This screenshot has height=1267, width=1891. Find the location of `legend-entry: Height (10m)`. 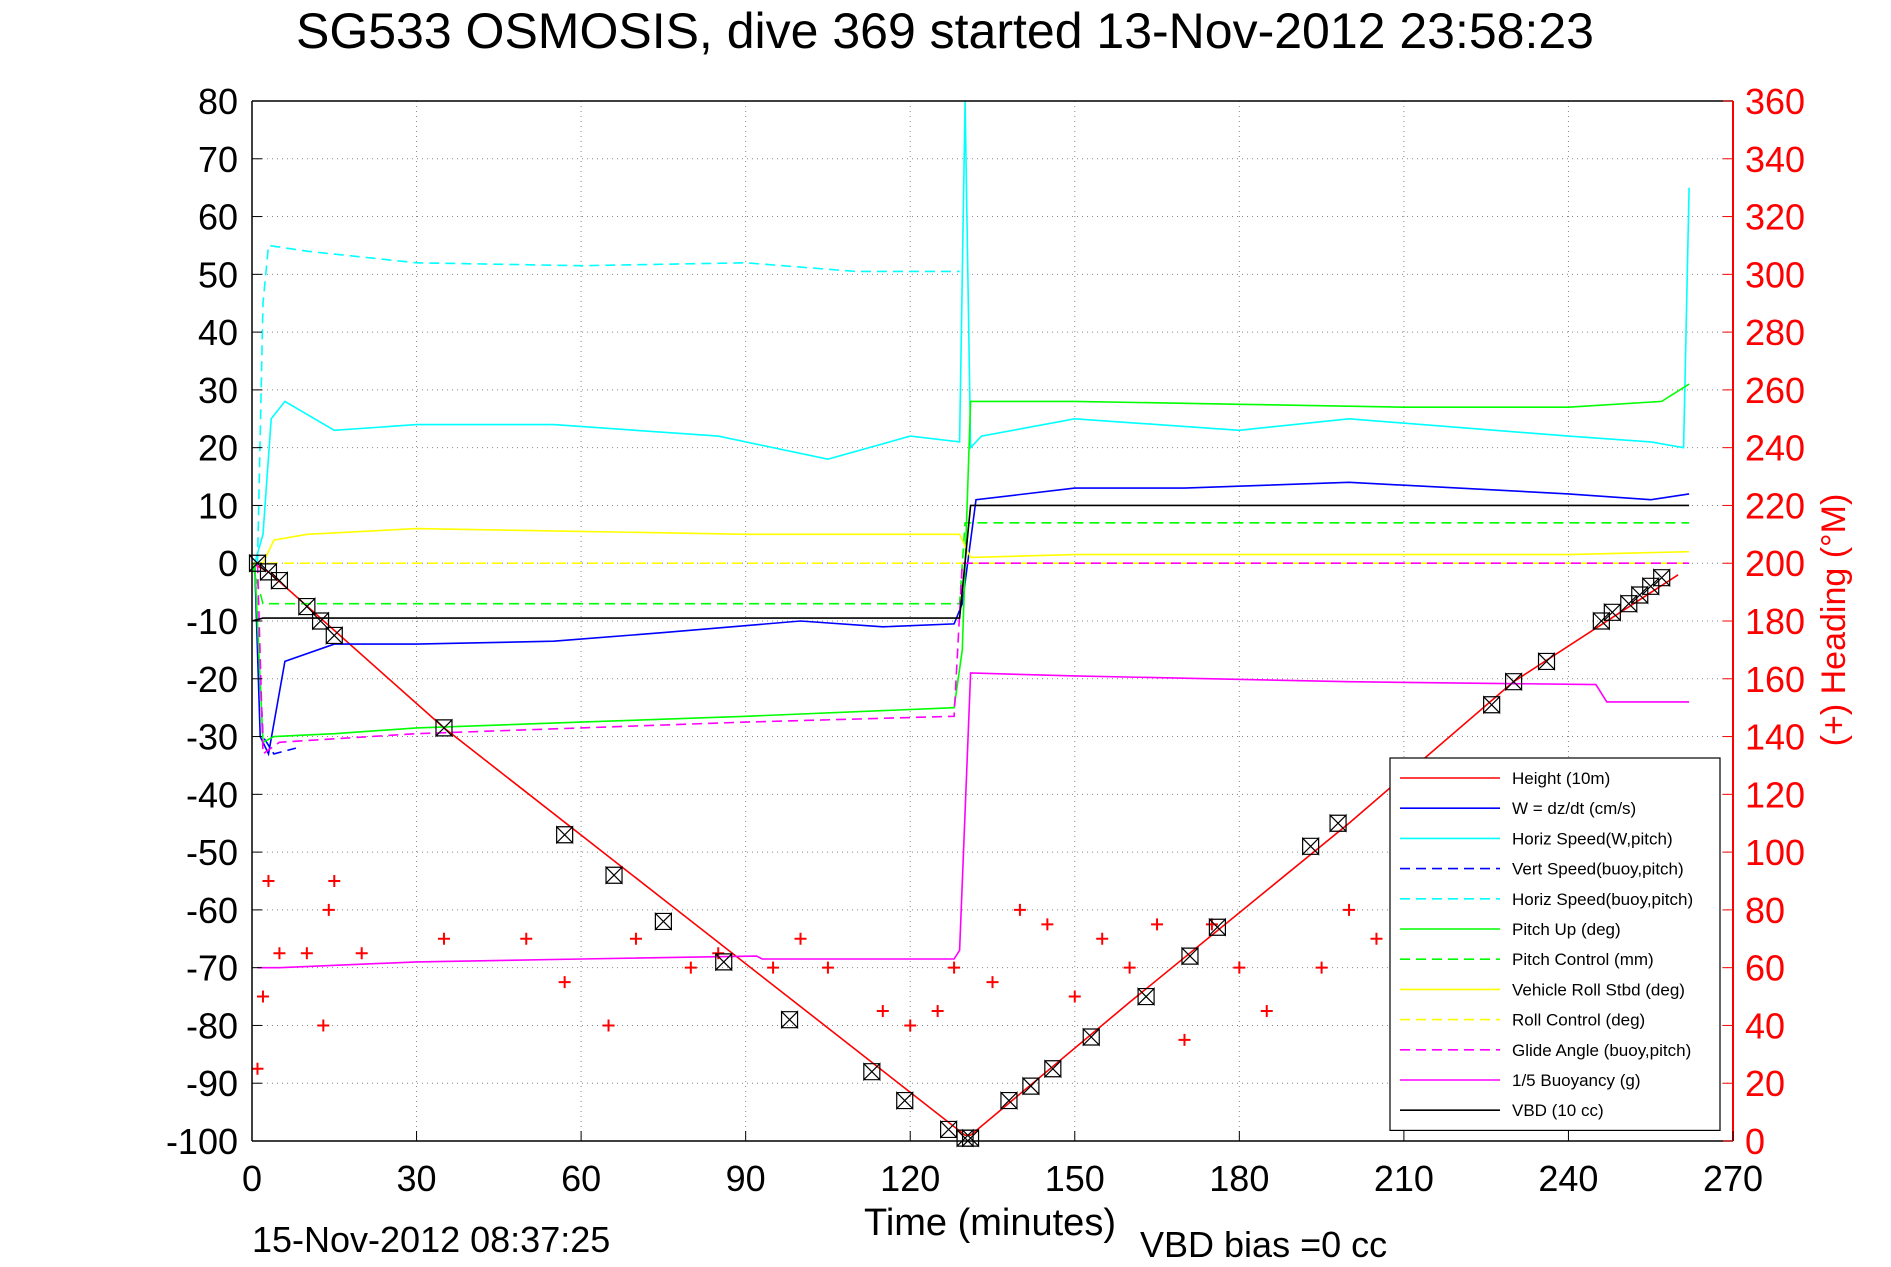

legend-entry: Height (10m) is located at coordinates (1561, 778).